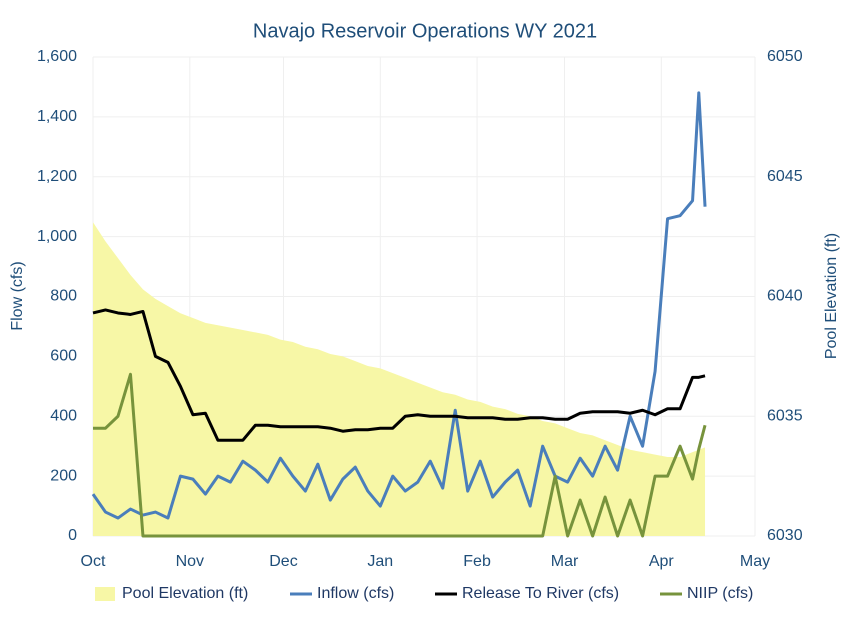  What do you see at coordinates (93, 561) in the screenshot?
I see `x-tick-label: Oct` at bounding box center [93, 561].